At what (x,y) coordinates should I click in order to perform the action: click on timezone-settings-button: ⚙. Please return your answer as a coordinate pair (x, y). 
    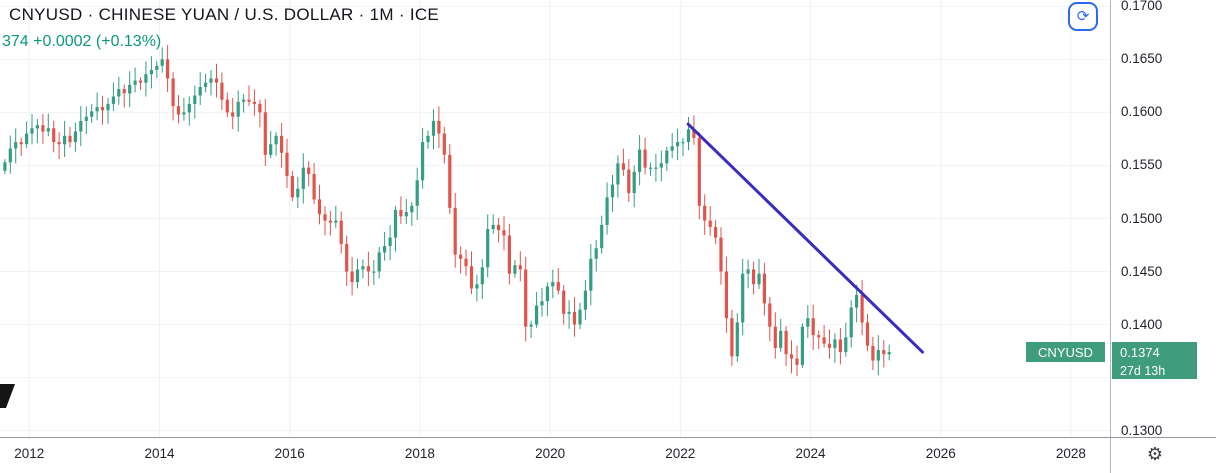
    Looking at the image, I should click on (1155, 454).